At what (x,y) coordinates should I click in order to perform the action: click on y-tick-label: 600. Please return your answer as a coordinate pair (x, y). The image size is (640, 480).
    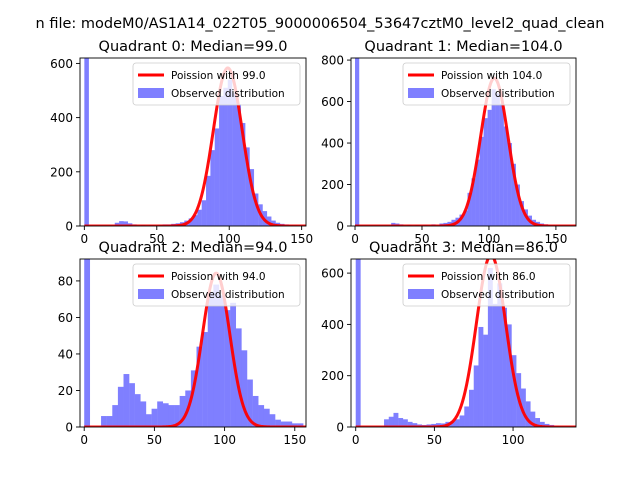
    Looking at the image, I should click on (332, 102).